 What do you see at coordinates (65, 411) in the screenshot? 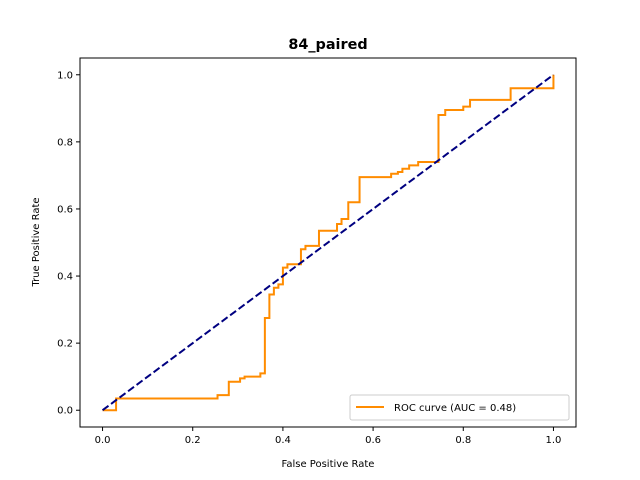
I see `y-tick-label: 0.0` at bounding box center [65, 411].